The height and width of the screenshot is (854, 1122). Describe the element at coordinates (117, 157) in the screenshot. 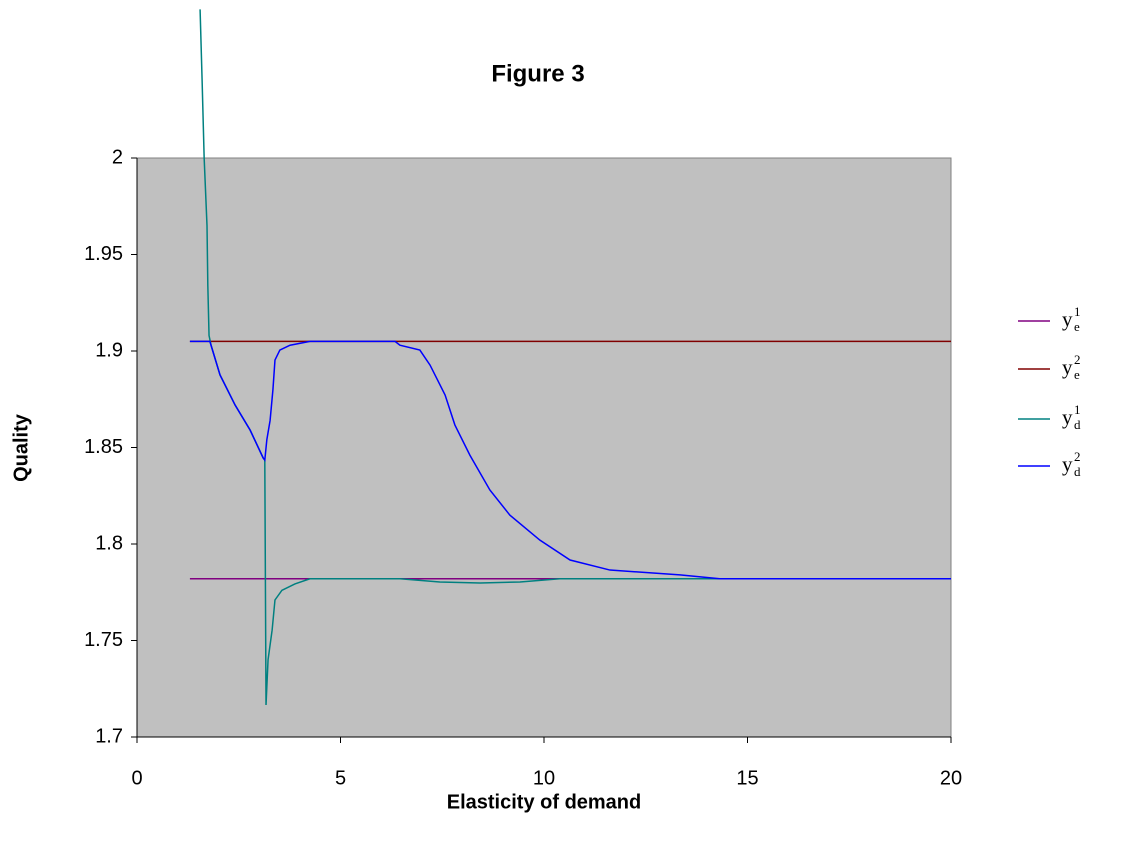

I see `y-tick-label: 2` at that location.